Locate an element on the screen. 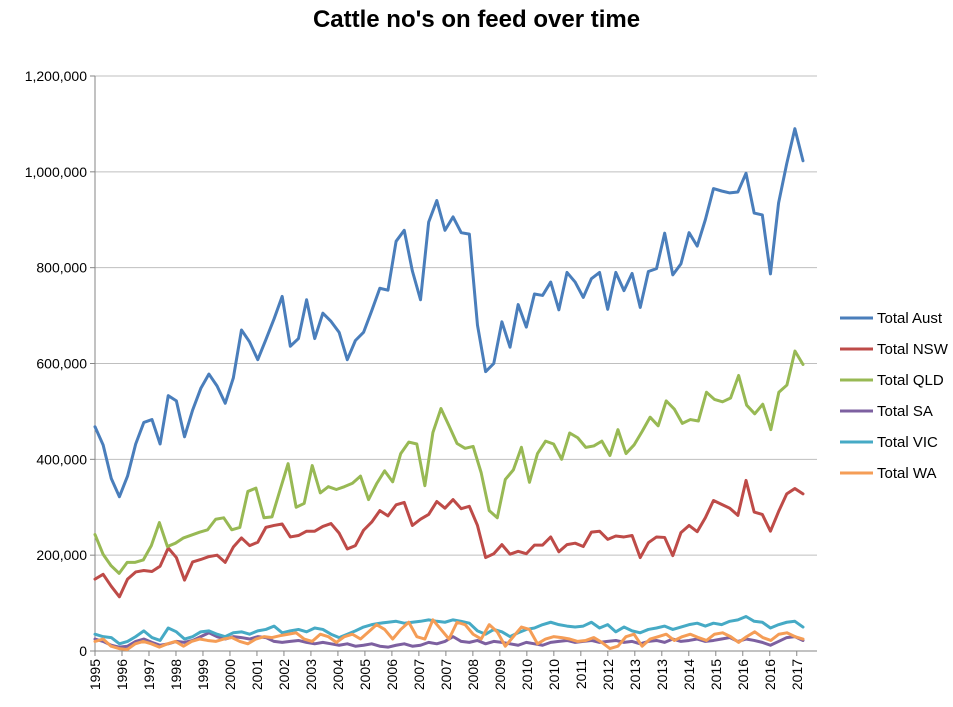 This screenshot has width=953, height=707. x-tick-label: 2017 is located at coordinates (797, 674).